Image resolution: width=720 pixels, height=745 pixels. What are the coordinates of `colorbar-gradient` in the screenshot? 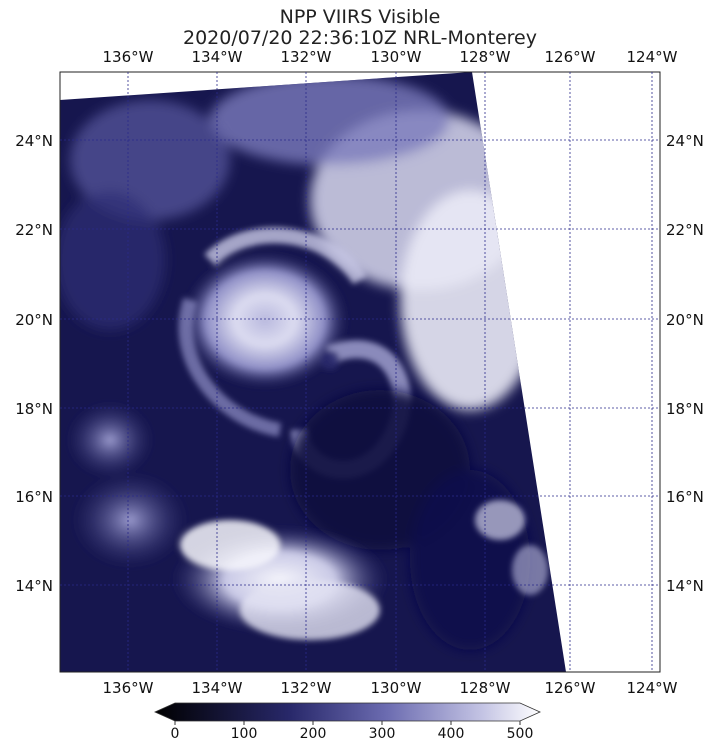 It's located at (347, 712).